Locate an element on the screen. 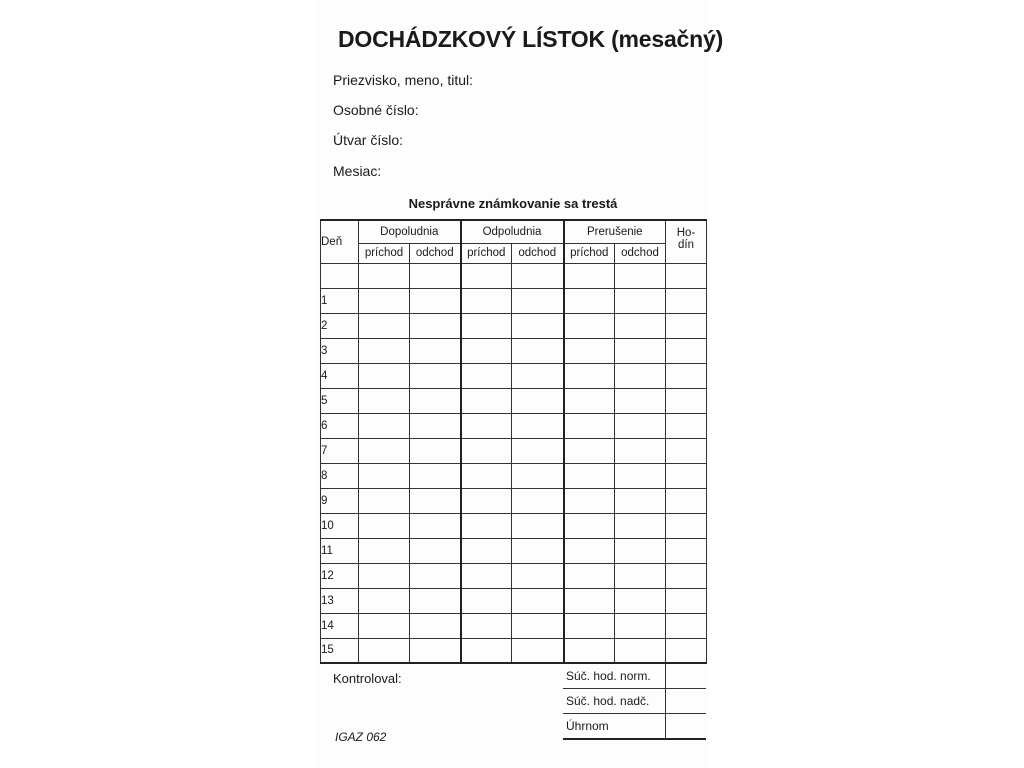 The width and height of the screenshot is (1024, 768). total-sum-cell is located at coordinates (685, 726).